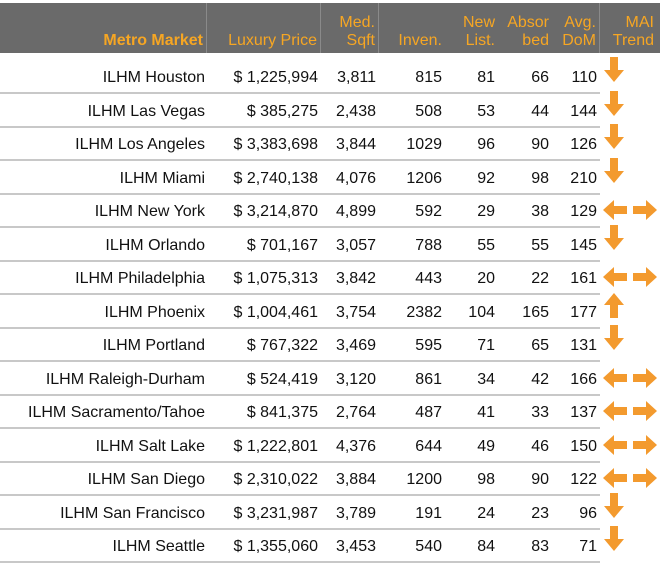  Describe the element at coordinates (420, 40) in the screenshot. I see `header-inventory: Inven.` at that location.